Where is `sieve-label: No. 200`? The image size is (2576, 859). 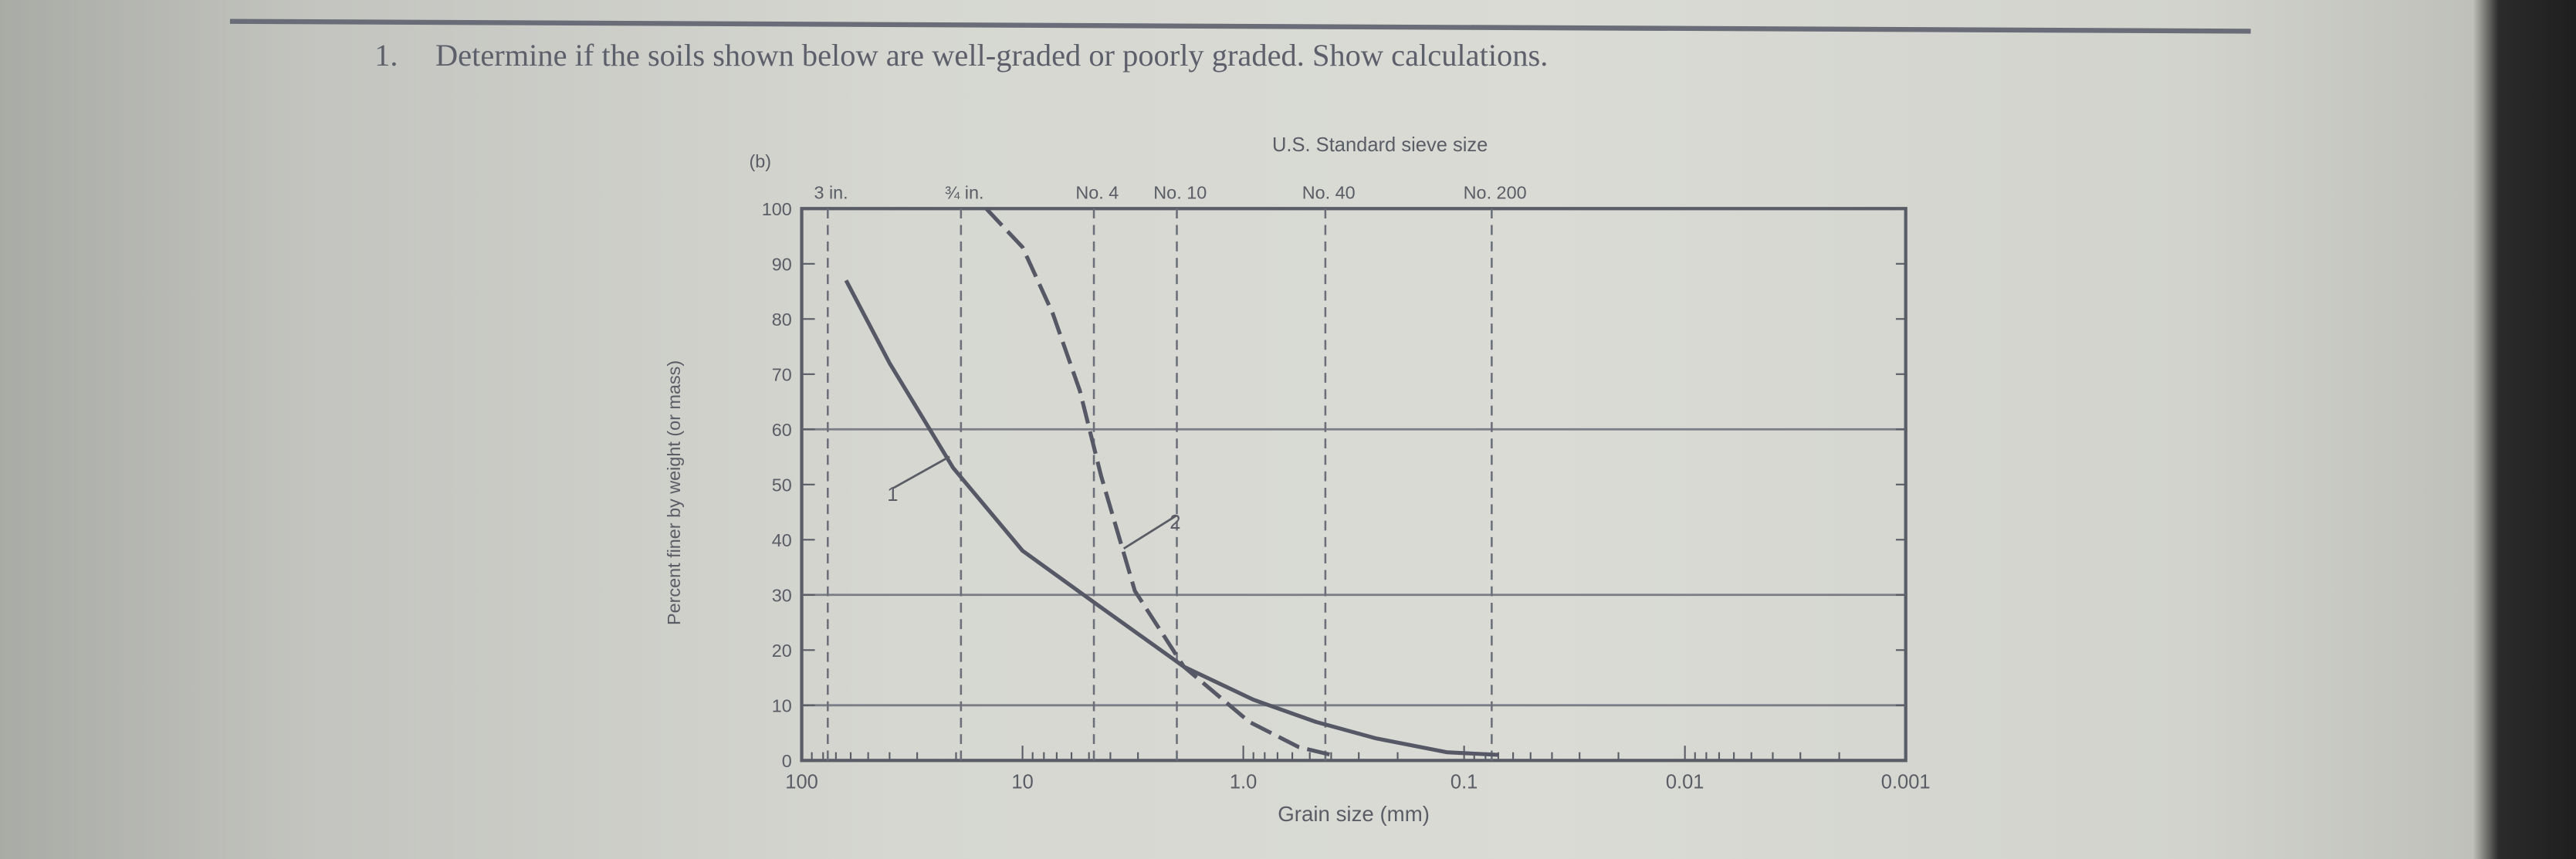
sieve-label: No. 200 is located at coordinates (1496, 193).